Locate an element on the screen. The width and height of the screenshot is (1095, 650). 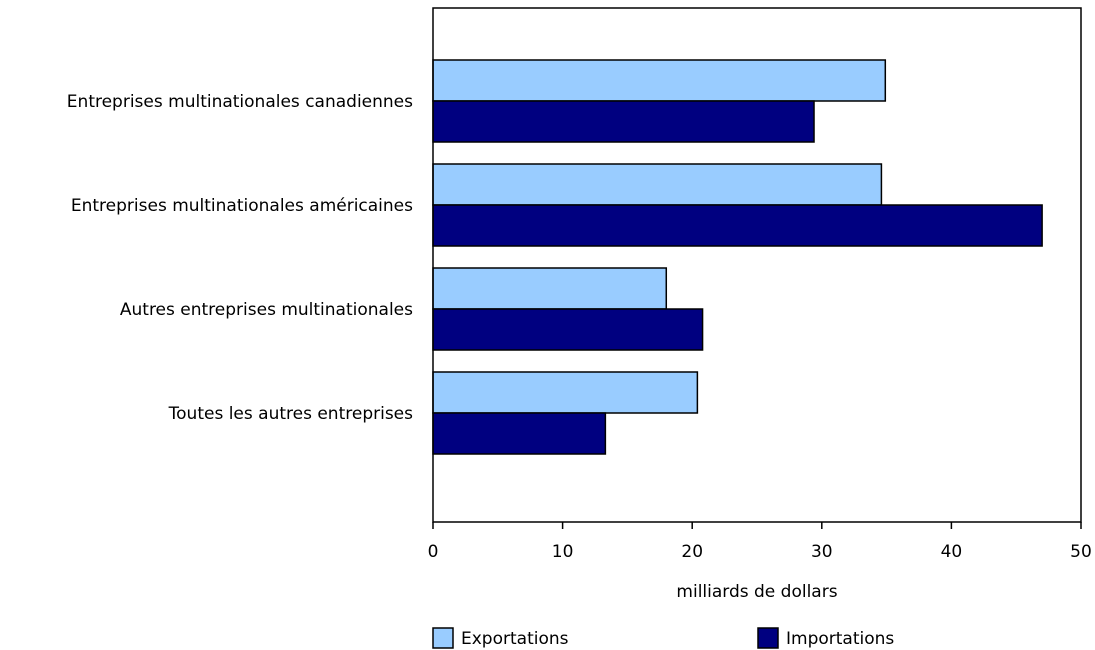
legend-swatch-importations is located at coordinates (768, 638).